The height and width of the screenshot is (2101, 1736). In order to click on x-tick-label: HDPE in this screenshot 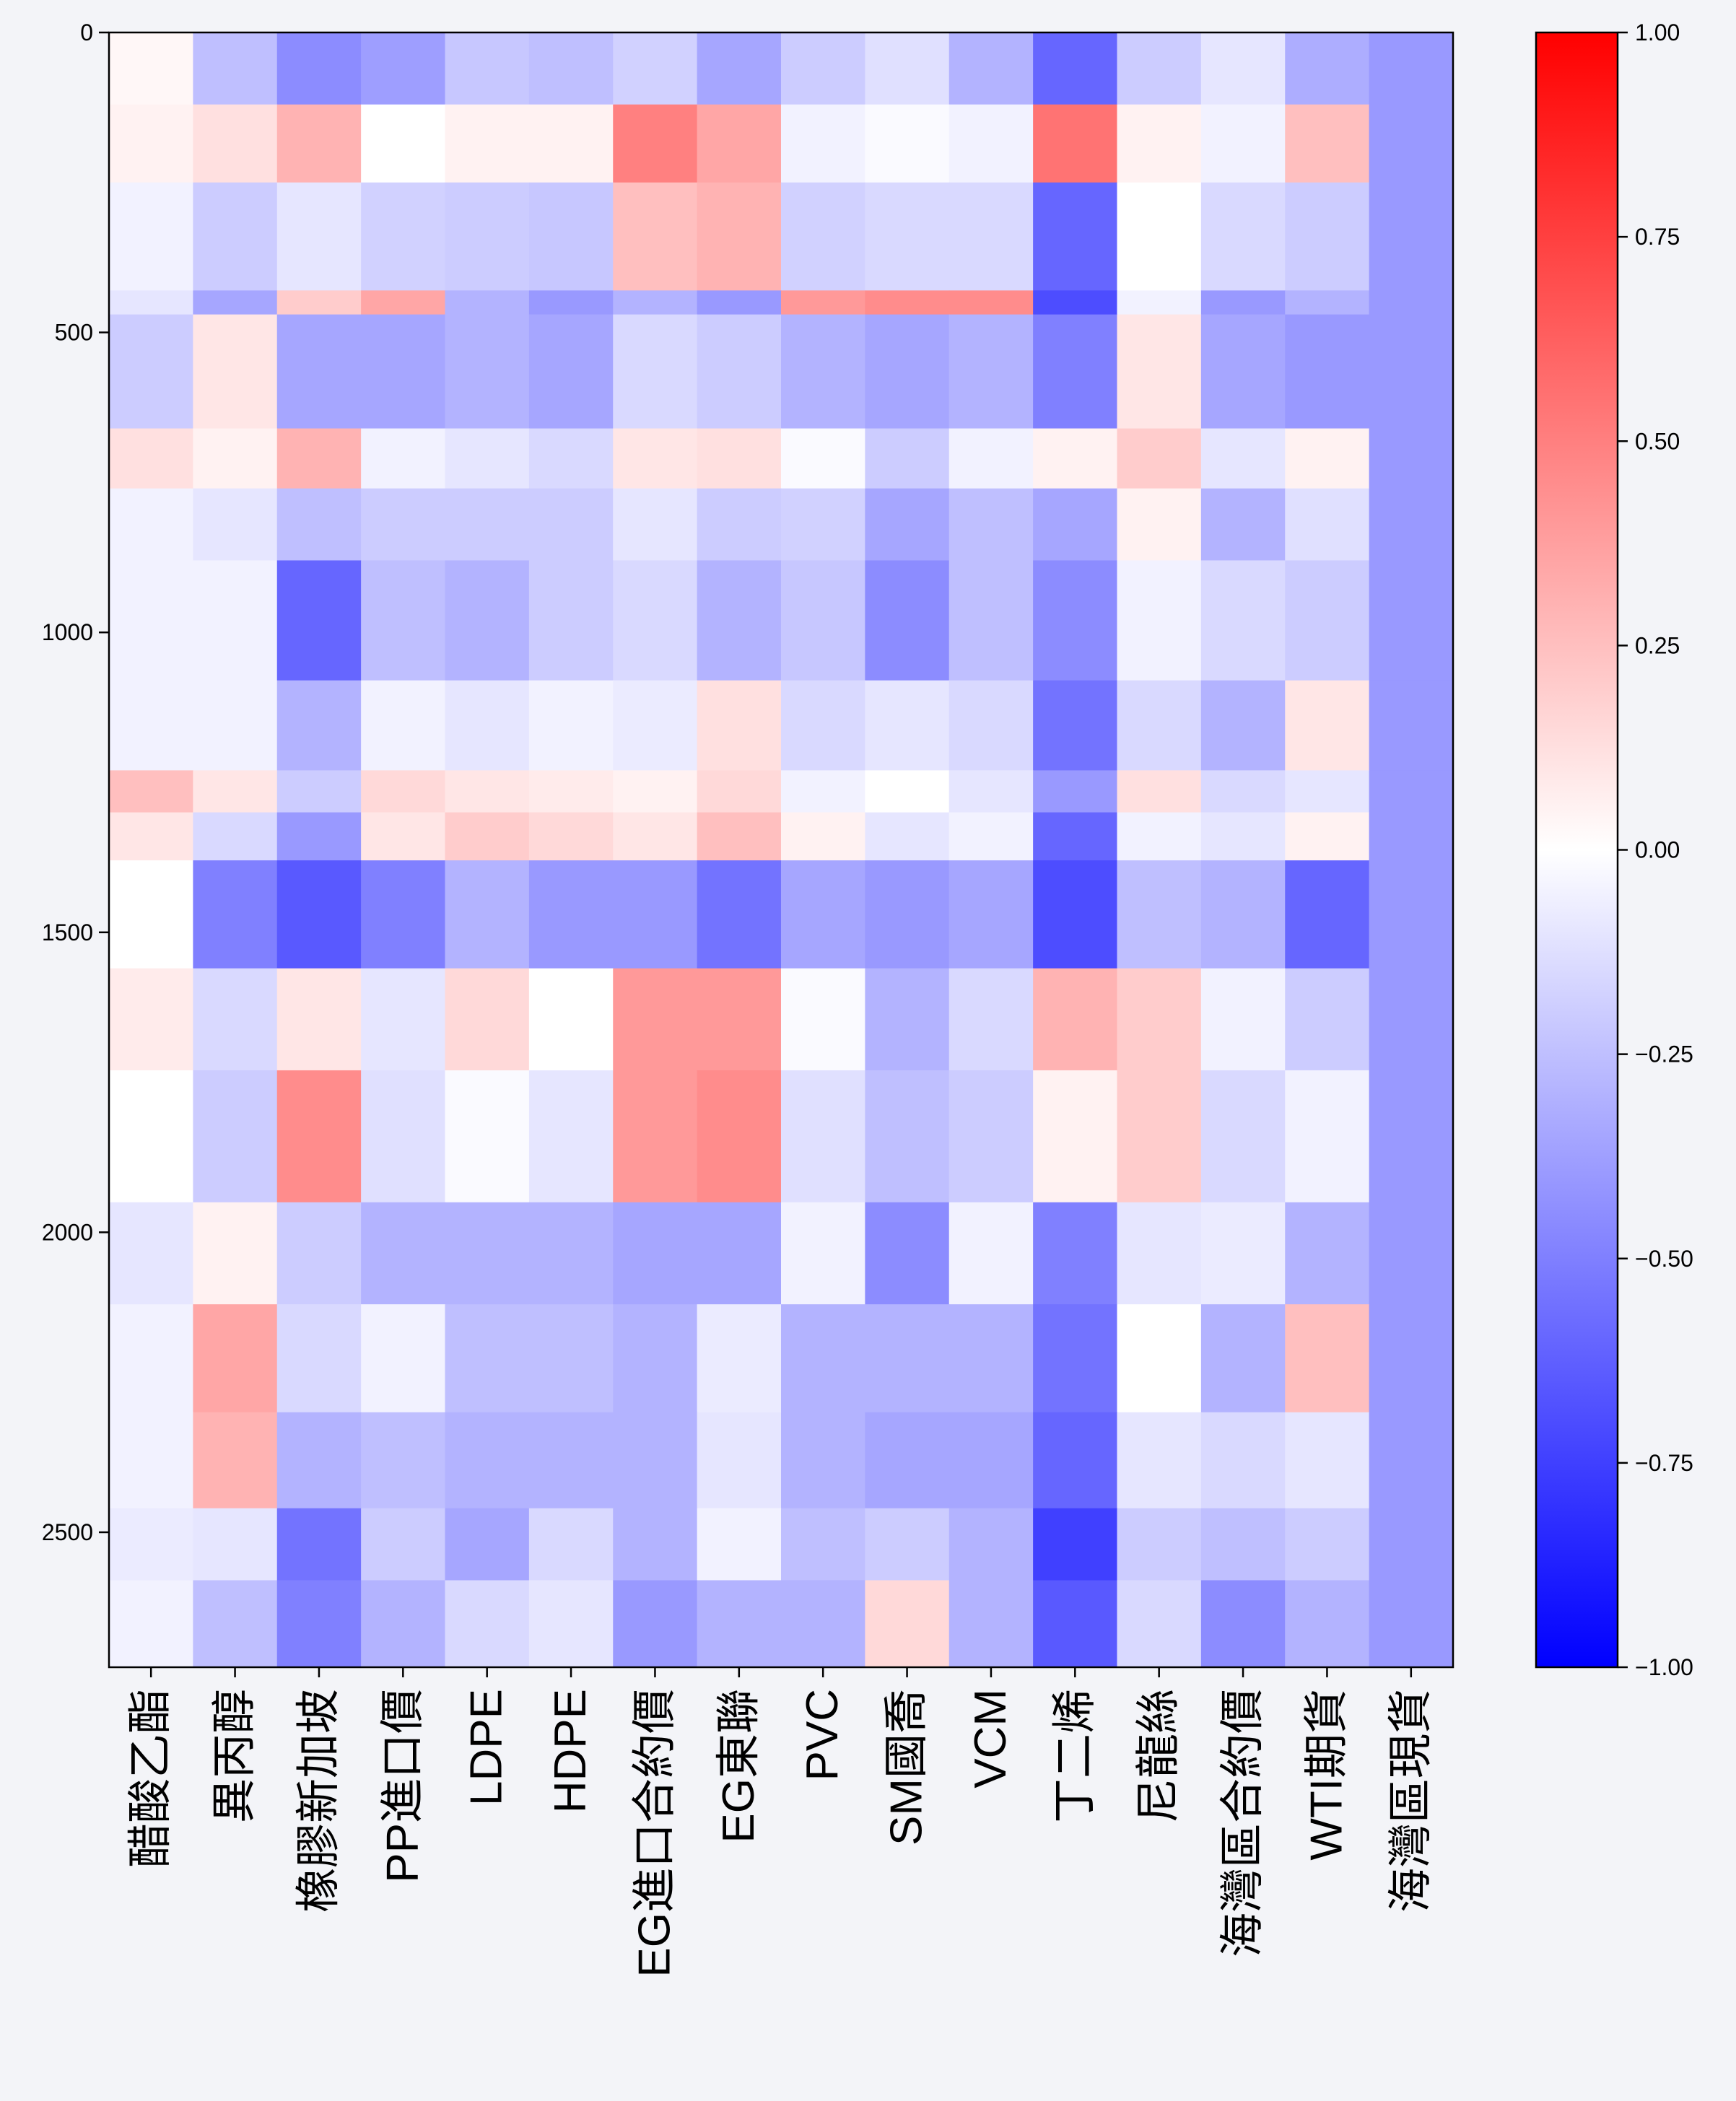, I will do `click(571, 1751)`.